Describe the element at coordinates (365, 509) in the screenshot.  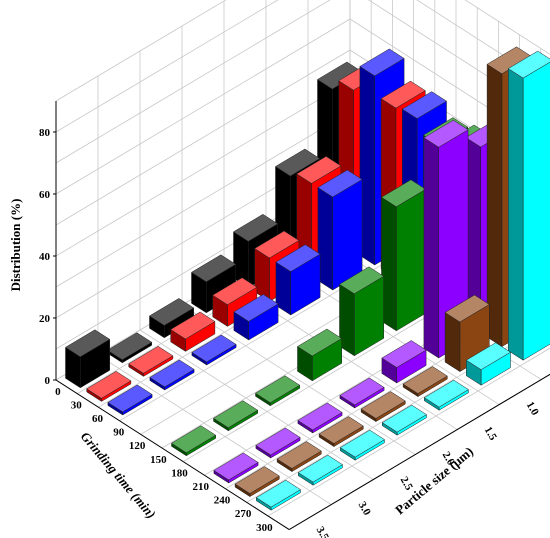
I see `size-tick-label: 3.0` at that location.